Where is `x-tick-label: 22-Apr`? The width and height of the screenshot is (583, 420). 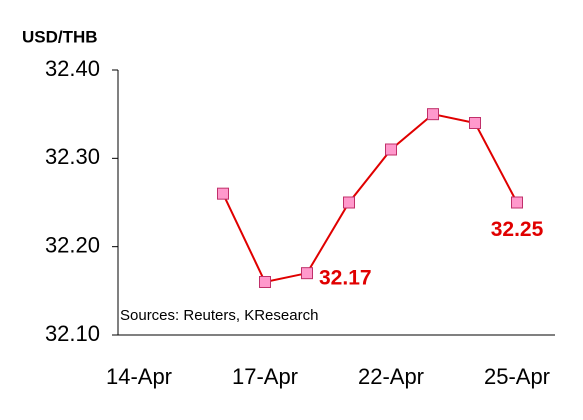
x-tick-label: 22-Apr is located at coordinates (391, 376).